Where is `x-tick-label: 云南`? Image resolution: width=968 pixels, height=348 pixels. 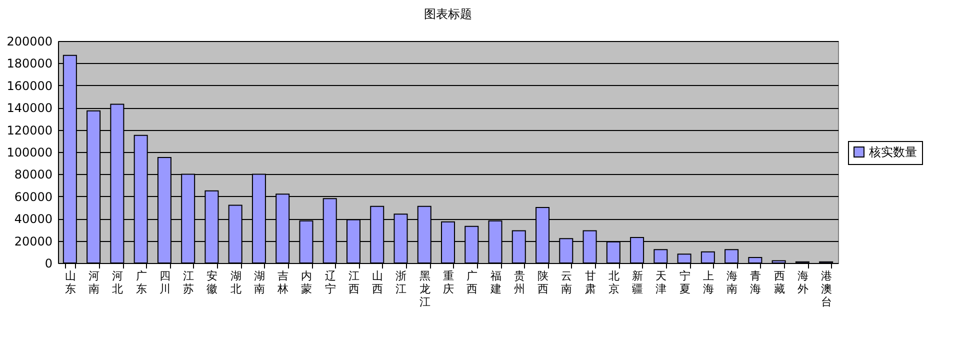 x-tick-label: 云南 is located at coordinates (566, 283).